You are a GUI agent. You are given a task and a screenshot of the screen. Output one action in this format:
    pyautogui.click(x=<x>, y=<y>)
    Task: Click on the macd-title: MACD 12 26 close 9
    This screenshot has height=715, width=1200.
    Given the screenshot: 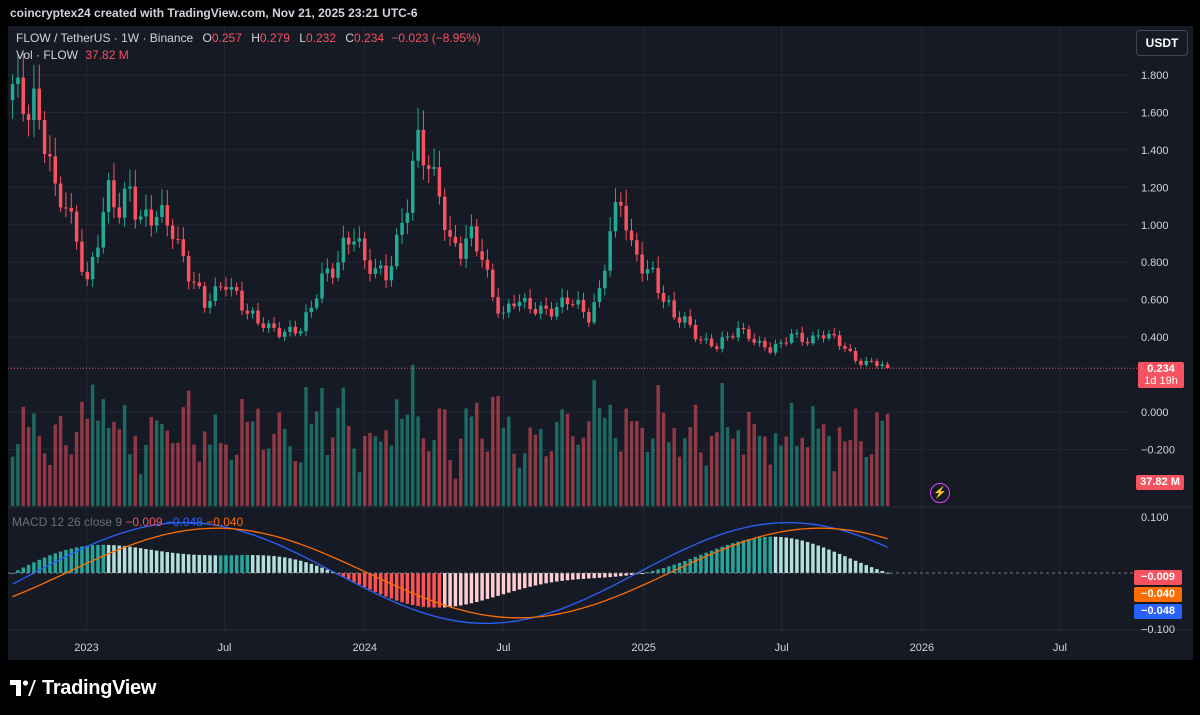 What is the action you would take?
    pyautogui.click(x=67, y=522)
    